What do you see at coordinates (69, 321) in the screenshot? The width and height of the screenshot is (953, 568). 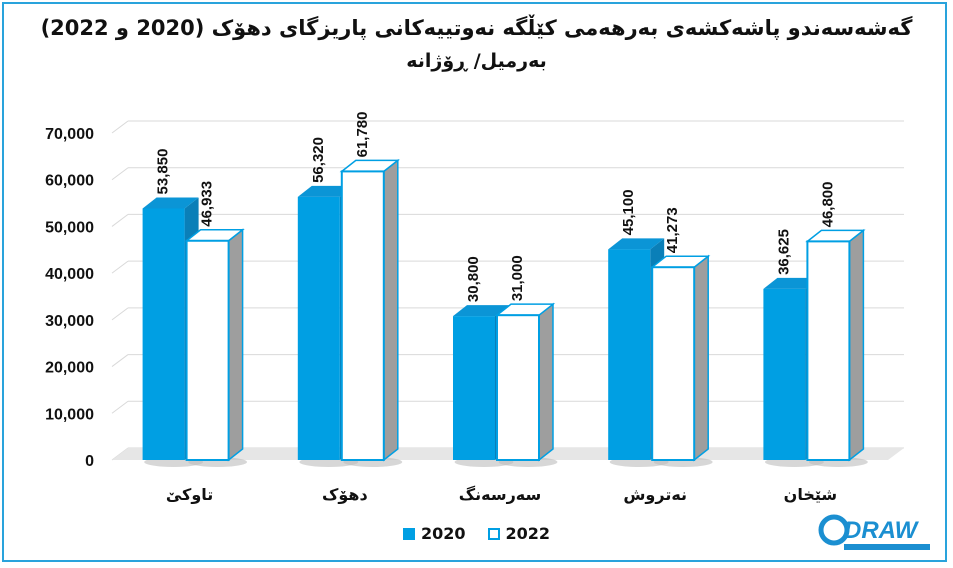 I see `y-tick-label: 30,000` at bounding box center [69, 321].